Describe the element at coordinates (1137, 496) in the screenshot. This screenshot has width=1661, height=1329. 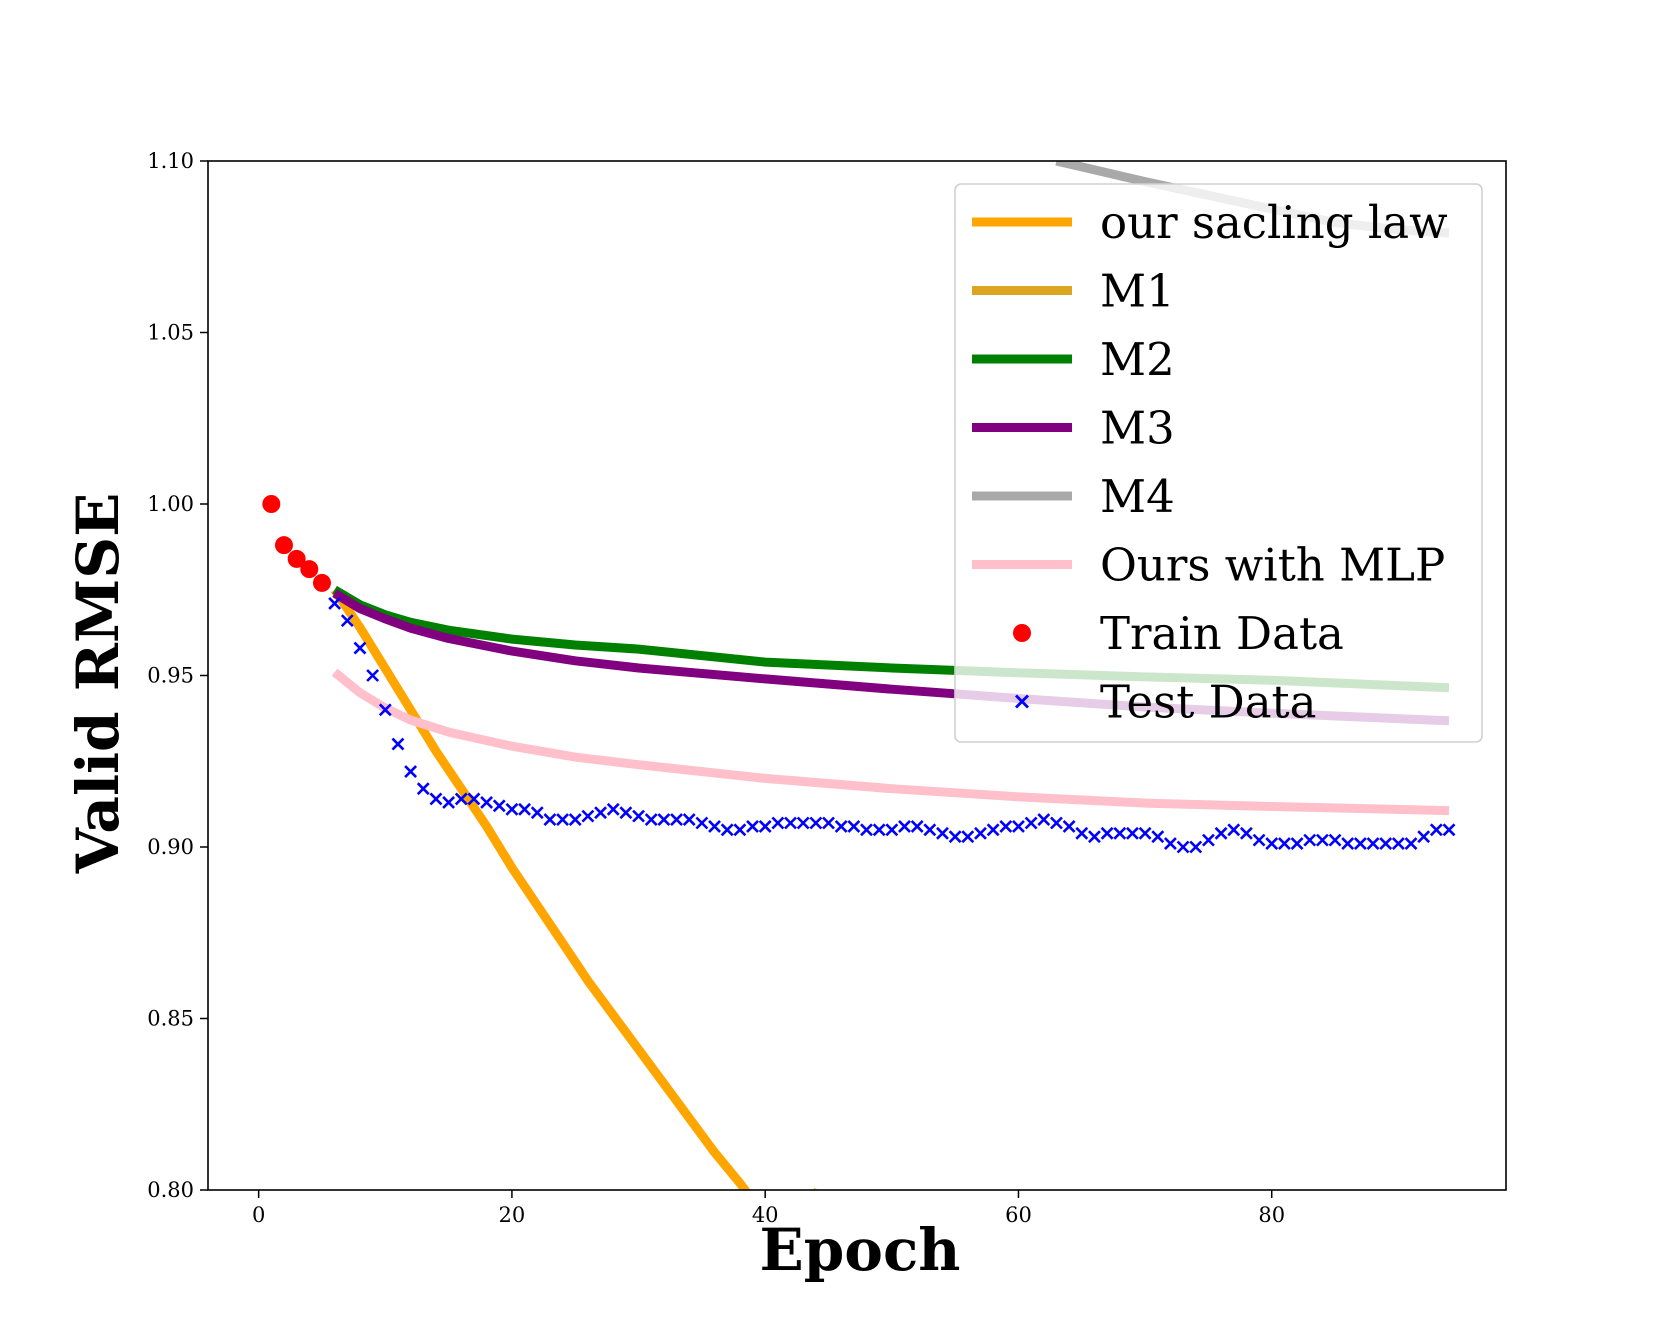
I see `legend-label: M4` at that location.